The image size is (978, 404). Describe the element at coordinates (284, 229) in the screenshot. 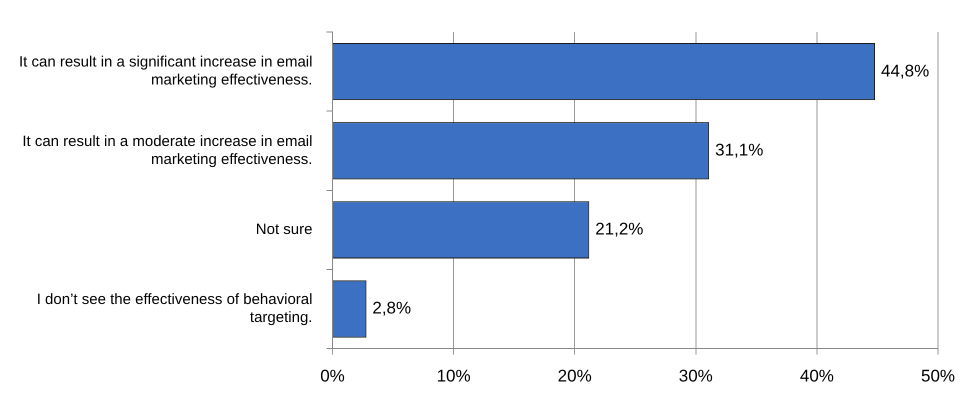

I see `y-tick-label: Not sure` at that location.